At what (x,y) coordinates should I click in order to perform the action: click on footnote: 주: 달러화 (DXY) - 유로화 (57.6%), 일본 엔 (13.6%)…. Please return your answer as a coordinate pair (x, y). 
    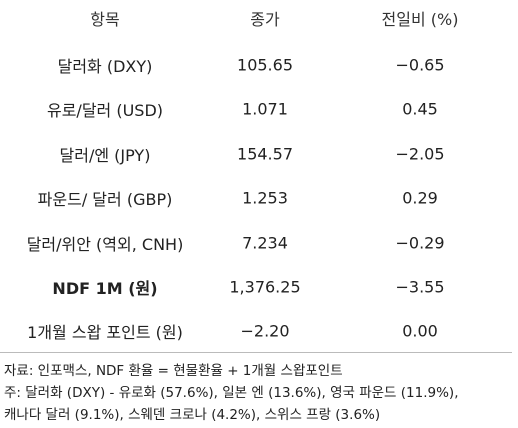
    Looking at the image, I should click on (231, 393).